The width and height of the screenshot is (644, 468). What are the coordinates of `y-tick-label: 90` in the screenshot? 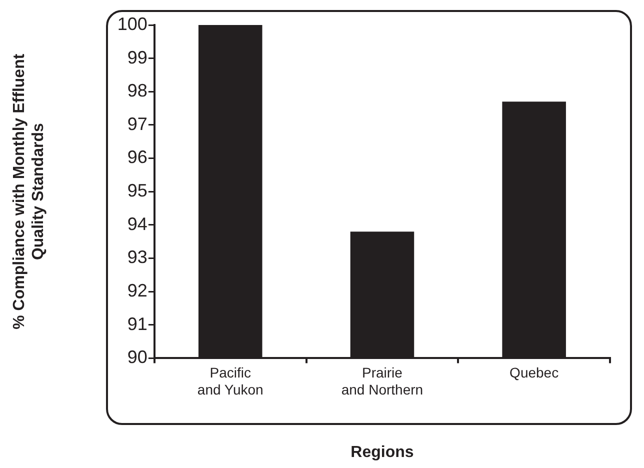 It's located at (137, 357).